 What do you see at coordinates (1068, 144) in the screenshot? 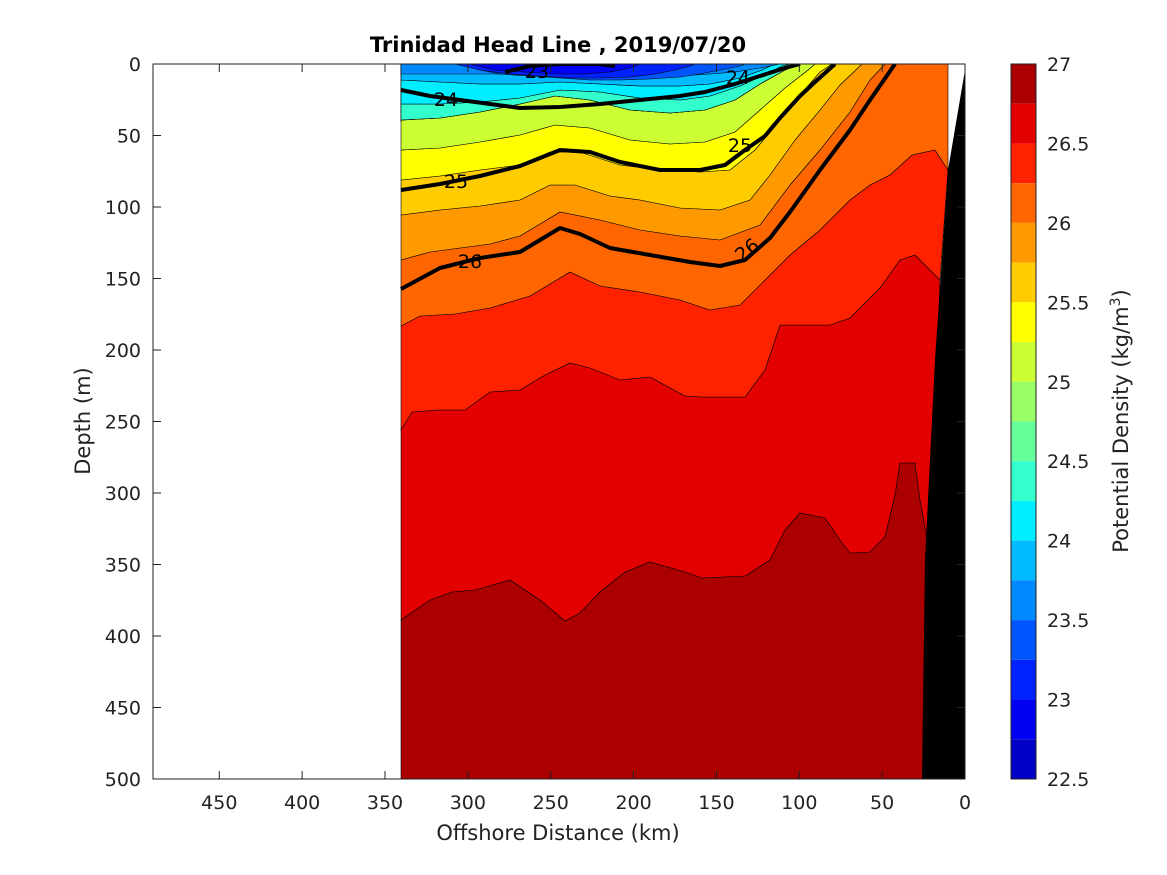
I see `colorbar-tick-label: 26.5` at bounding box center [1068, 144].